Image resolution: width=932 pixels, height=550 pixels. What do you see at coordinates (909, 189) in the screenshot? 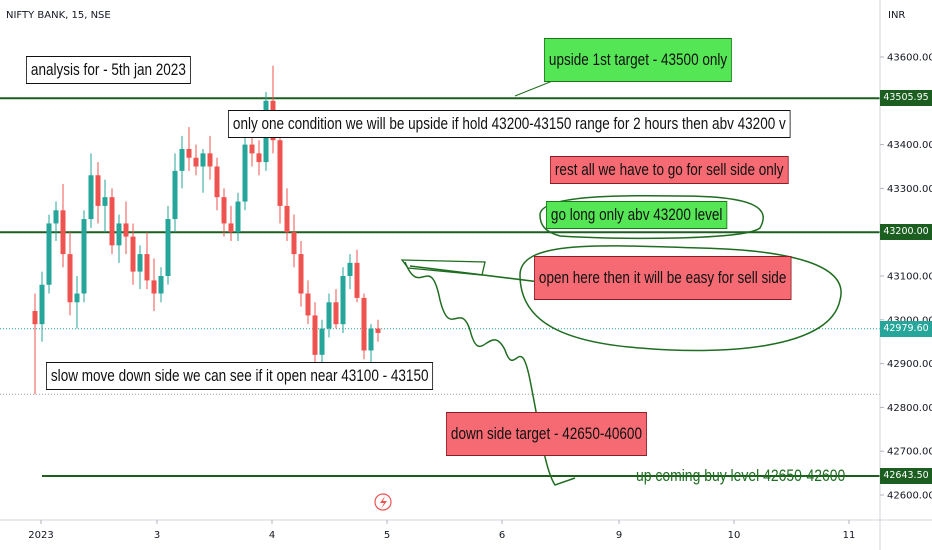
I see `price-tick-label: 43300.00` at bounding box center [909, 189].